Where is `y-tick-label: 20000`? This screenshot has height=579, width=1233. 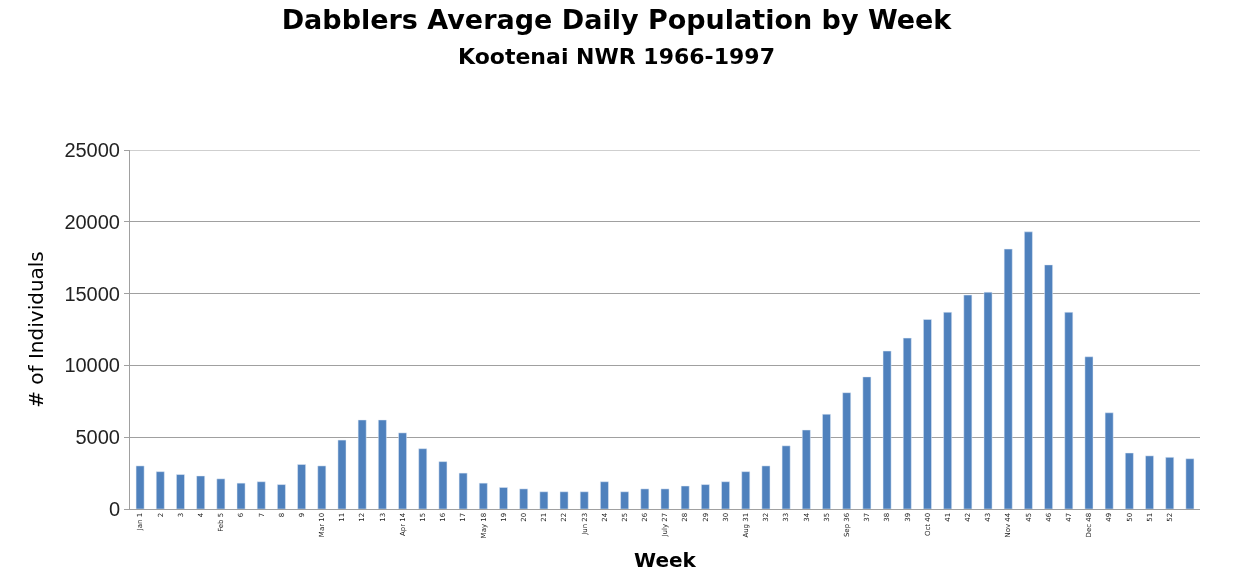
y-tick-label: 20000 is located at coordinates (92, 221).